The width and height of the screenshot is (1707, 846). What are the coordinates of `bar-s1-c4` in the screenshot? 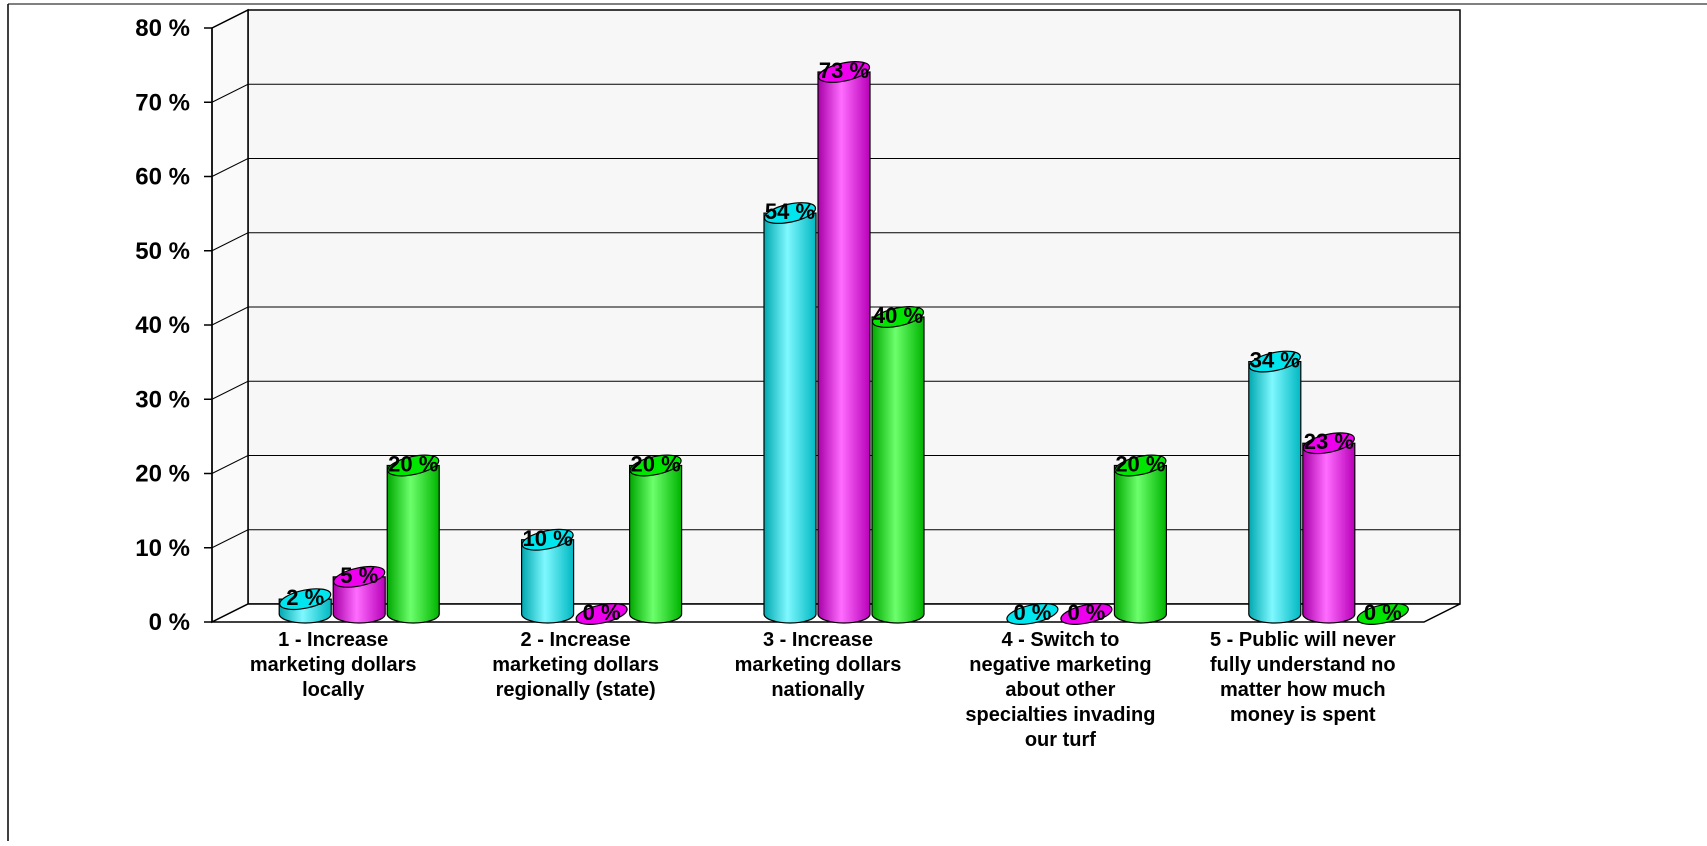 It's located at (1032, 614).